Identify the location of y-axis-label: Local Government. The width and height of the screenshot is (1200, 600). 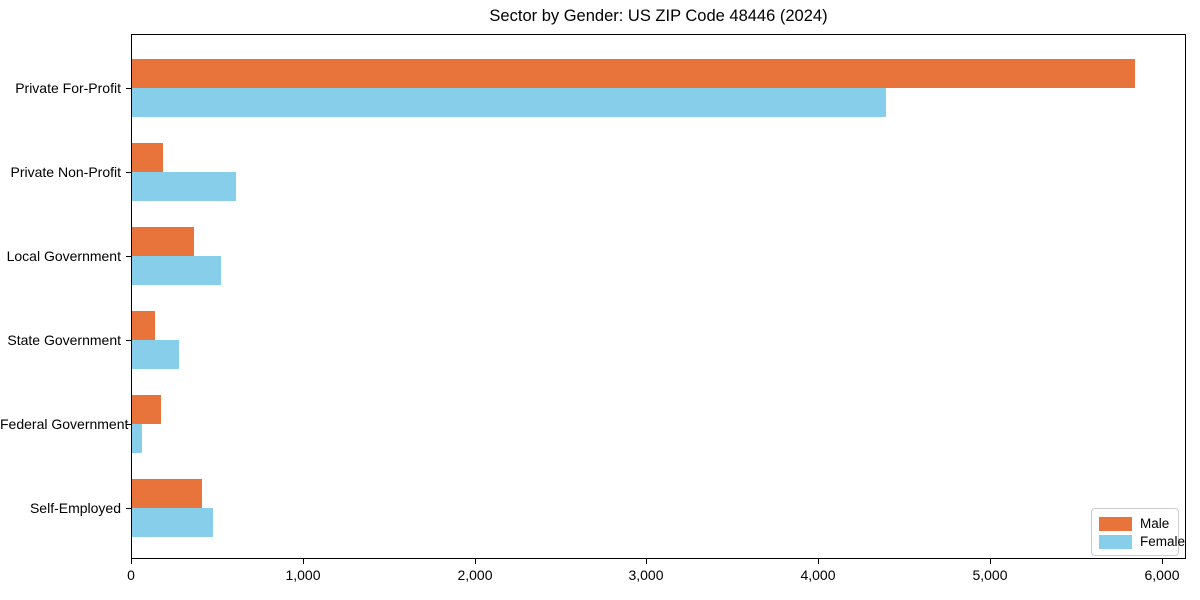
(63, 256).